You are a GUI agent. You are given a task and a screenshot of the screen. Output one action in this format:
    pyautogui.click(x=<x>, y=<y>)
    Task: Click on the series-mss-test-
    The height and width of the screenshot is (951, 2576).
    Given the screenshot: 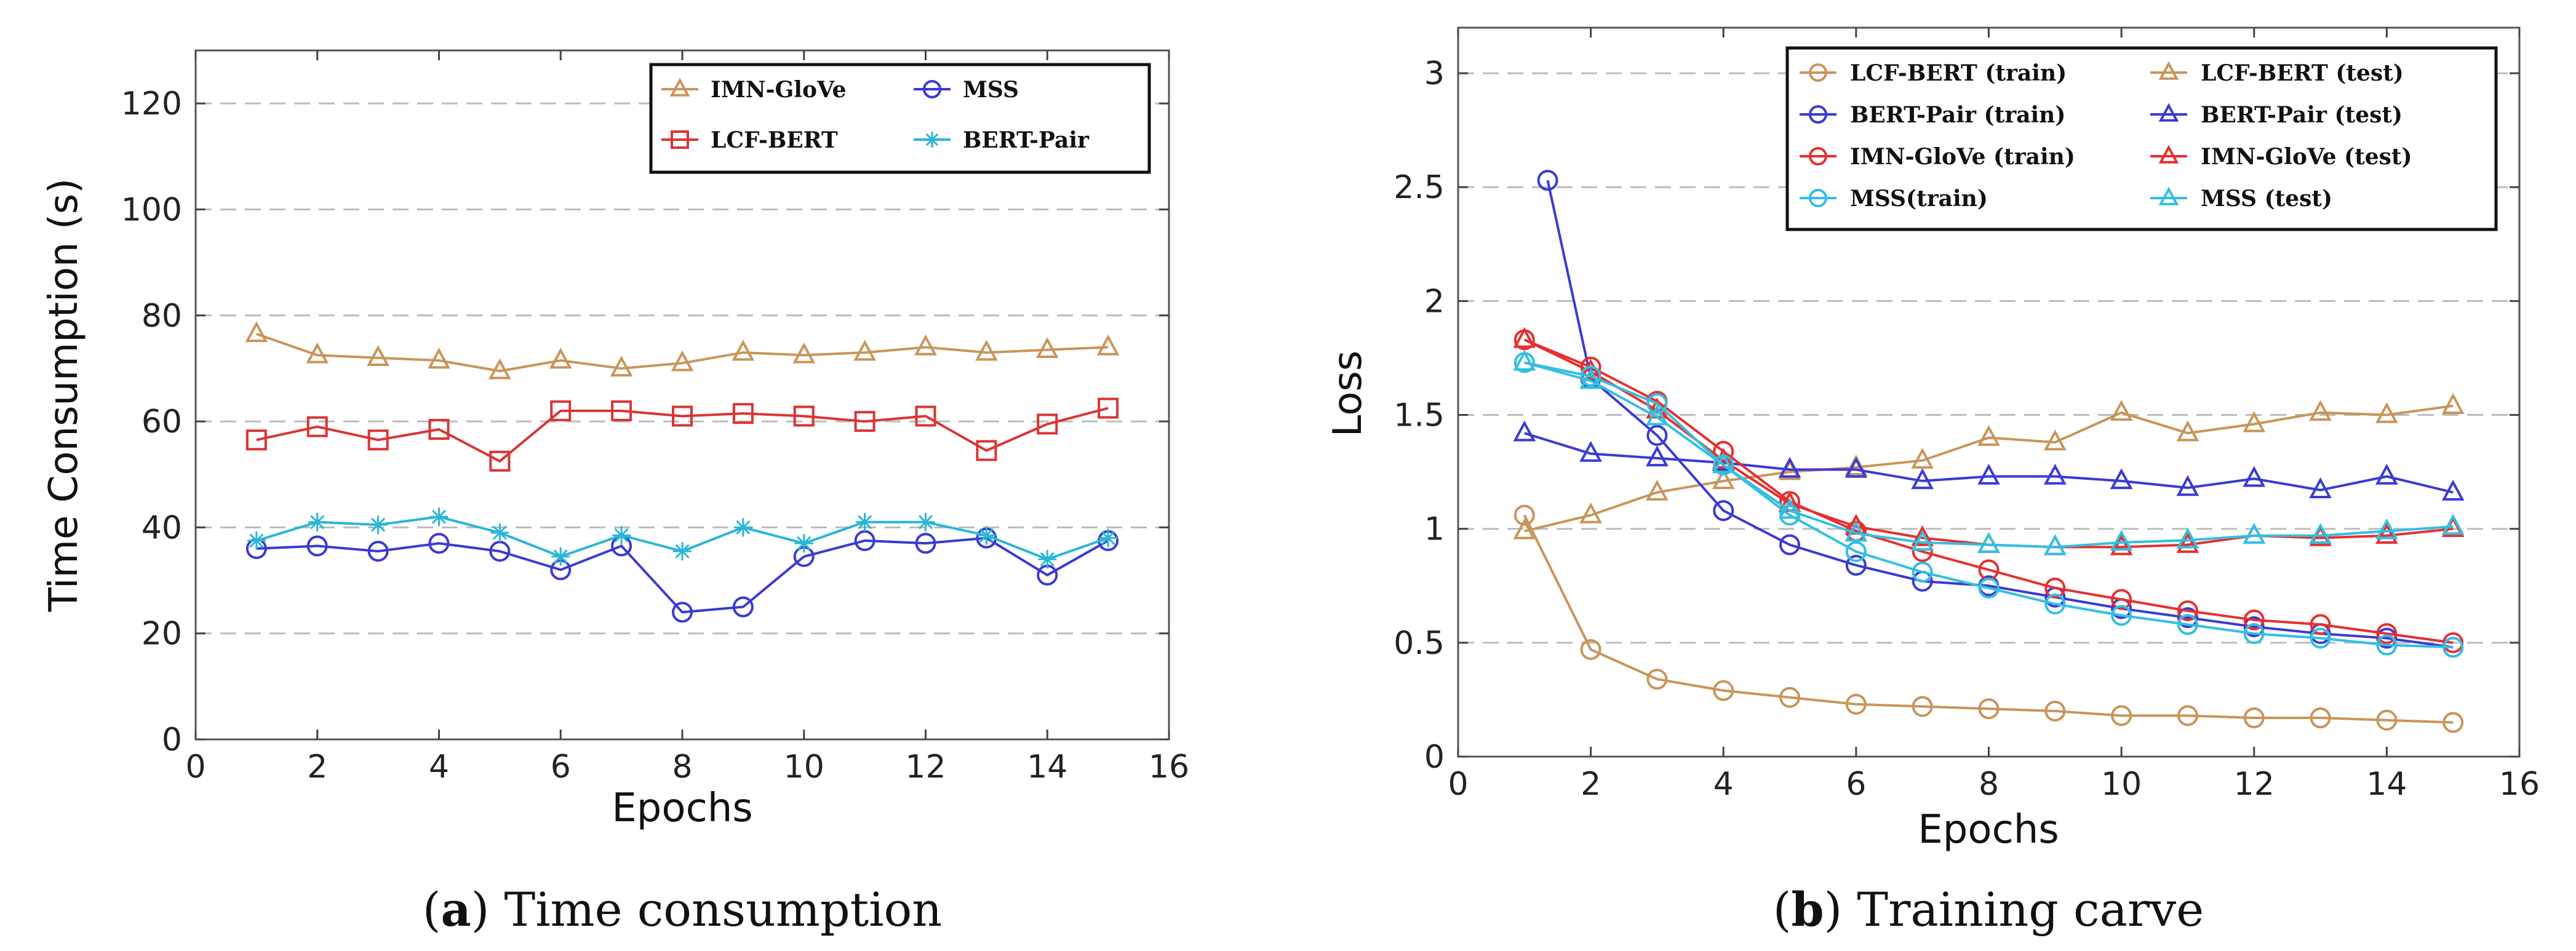 What is the action you would take?
    pyautogui.click(x=1989, y=452)
    